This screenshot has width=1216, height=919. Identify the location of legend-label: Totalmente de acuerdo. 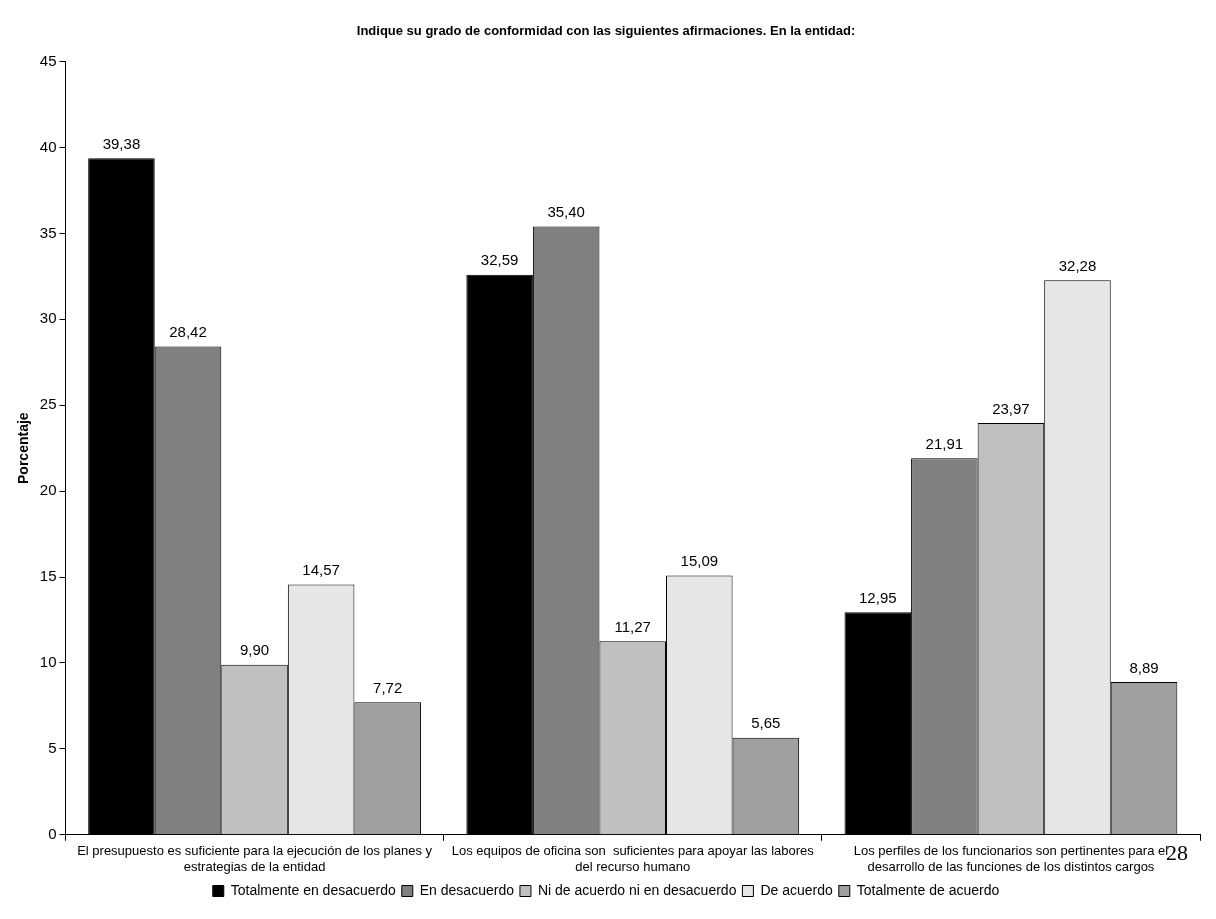
(928, 889).